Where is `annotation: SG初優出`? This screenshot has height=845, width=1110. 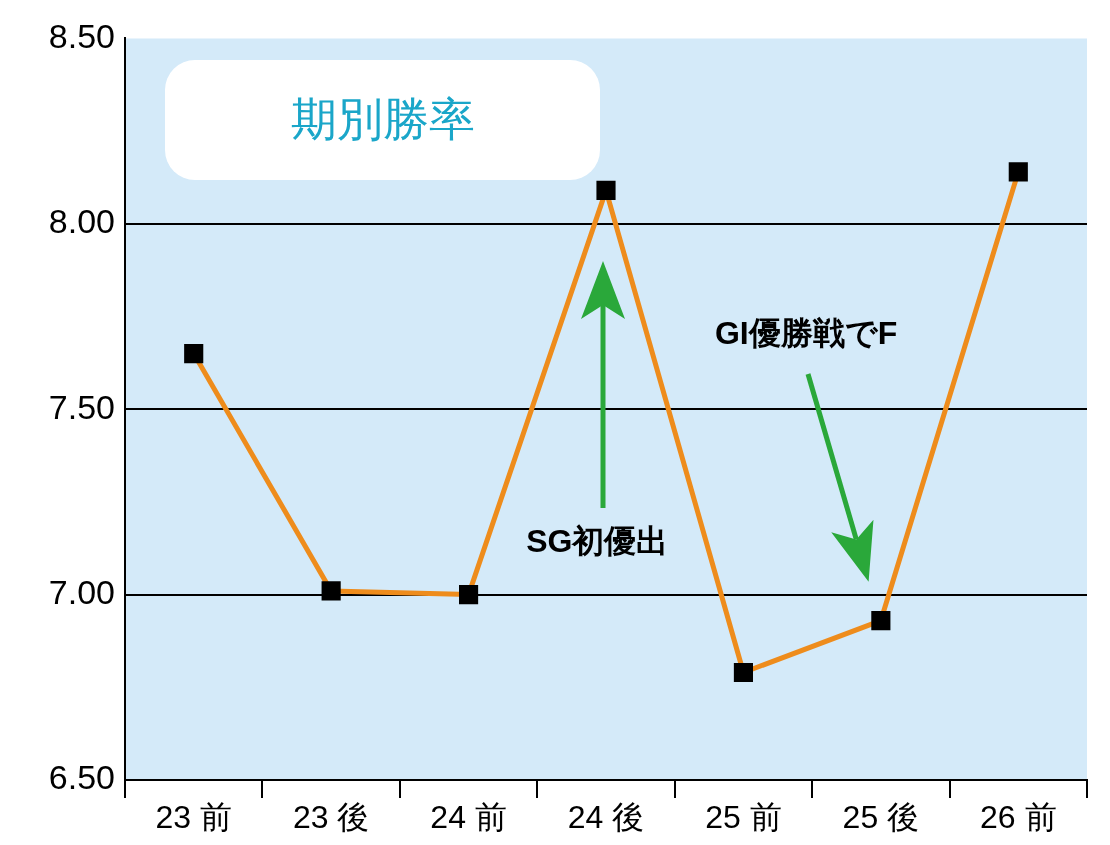 annotation: SG初優出 is located at coordinates (597, 540).